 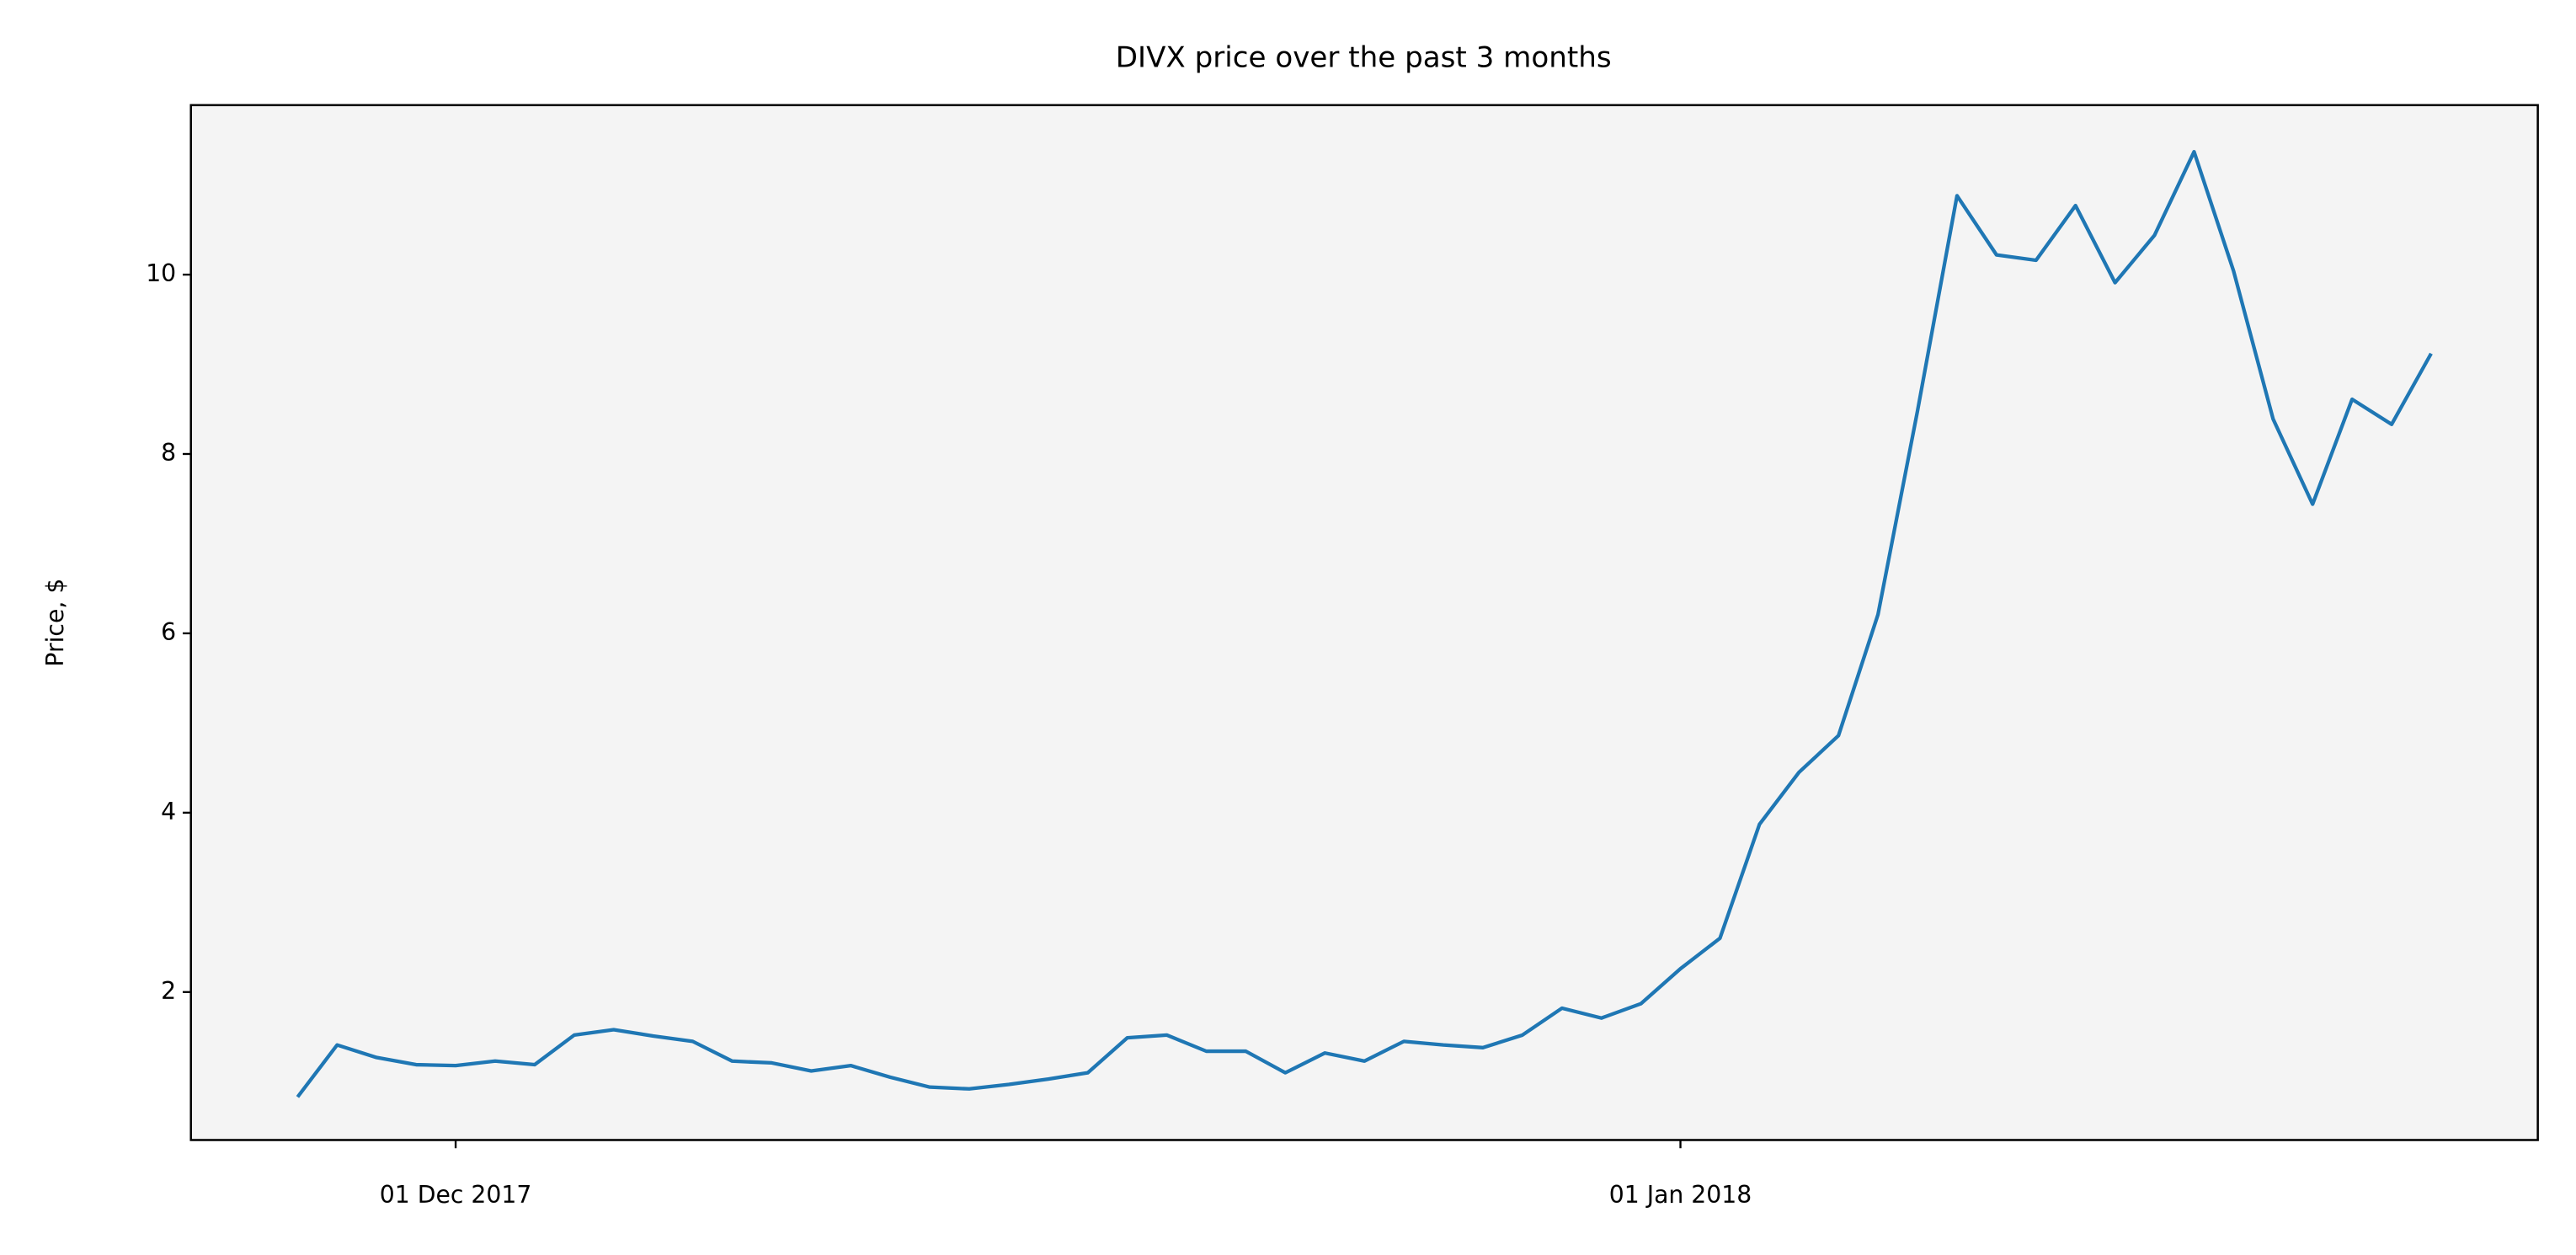 What do you see at coordinates (168, 453) in the screenshot?
I see `y-tick-label: 8` at bounding box center [168, 453].